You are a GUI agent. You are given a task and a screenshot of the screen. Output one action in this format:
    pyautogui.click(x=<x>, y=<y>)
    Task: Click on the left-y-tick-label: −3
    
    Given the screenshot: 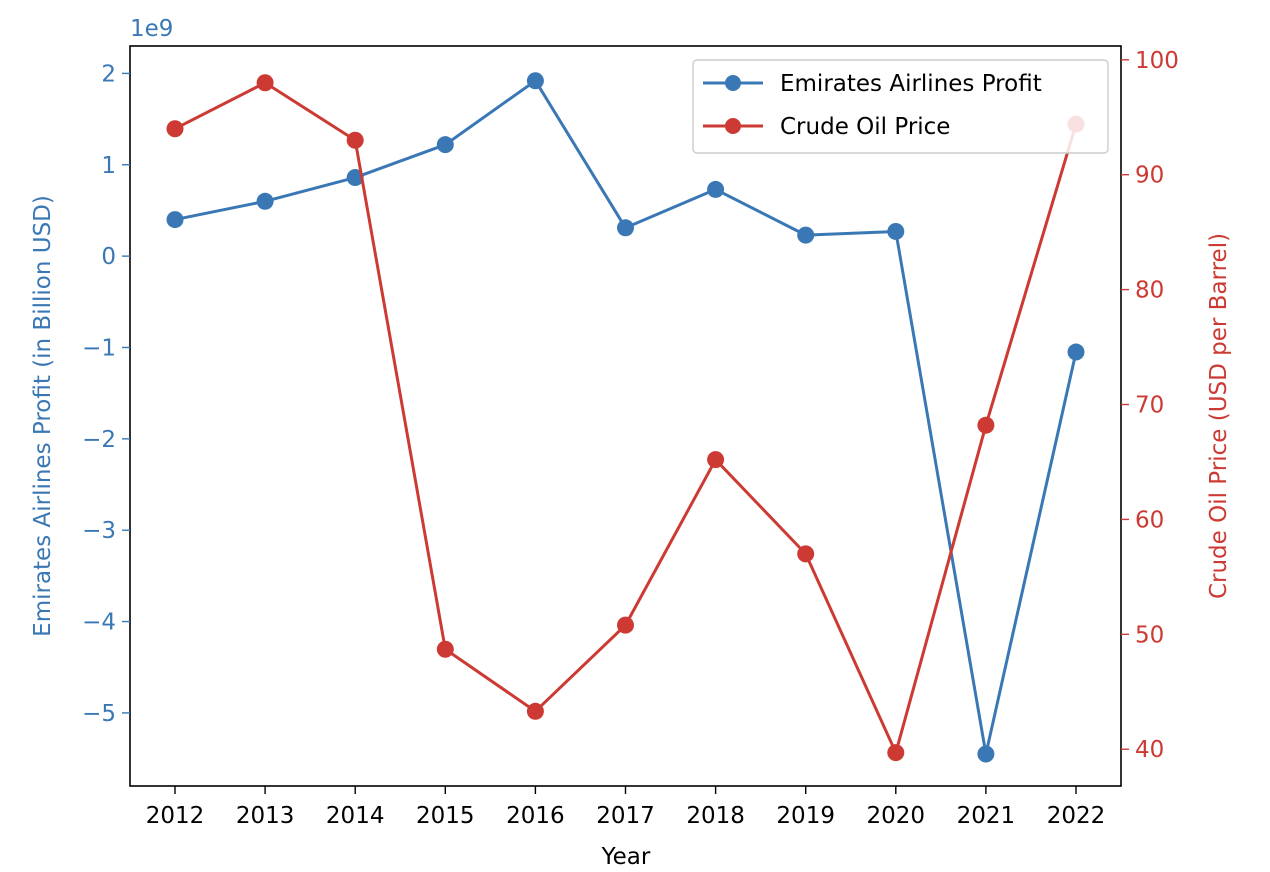 What is the action you would take?
    pyautogui.click(x=99, y=531)
    